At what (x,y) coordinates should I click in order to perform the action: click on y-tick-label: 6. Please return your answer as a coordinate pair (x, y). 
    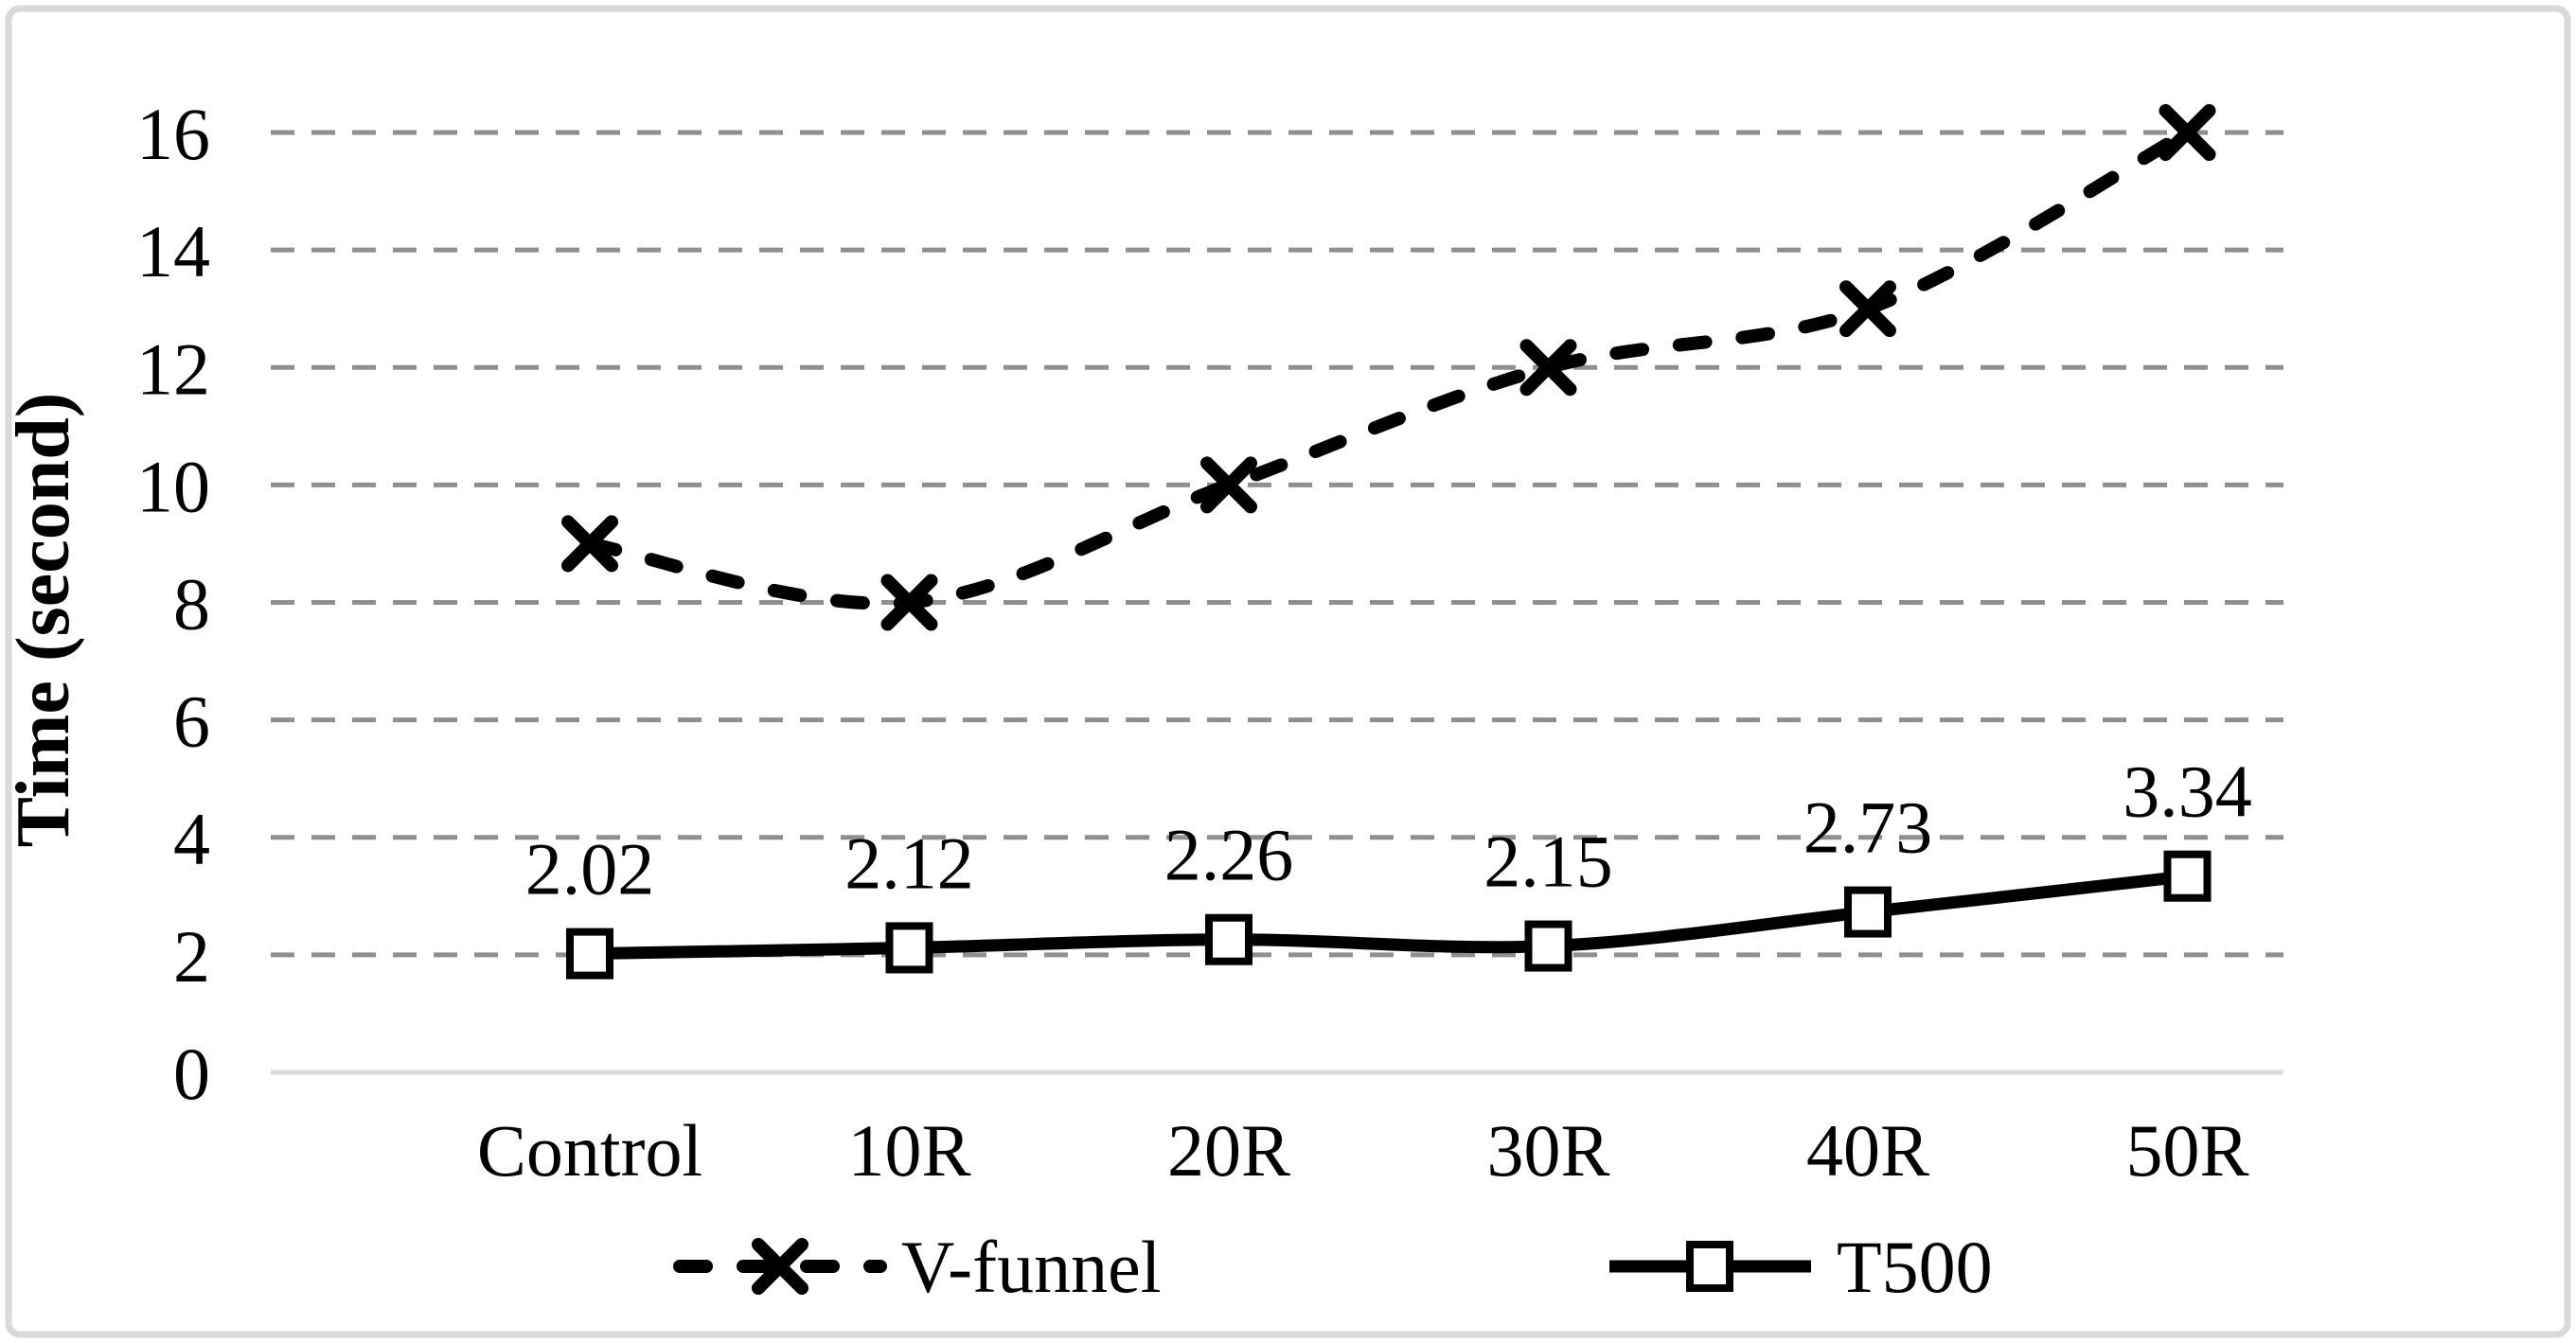
    Looking at the image, I should click on (192, 721).